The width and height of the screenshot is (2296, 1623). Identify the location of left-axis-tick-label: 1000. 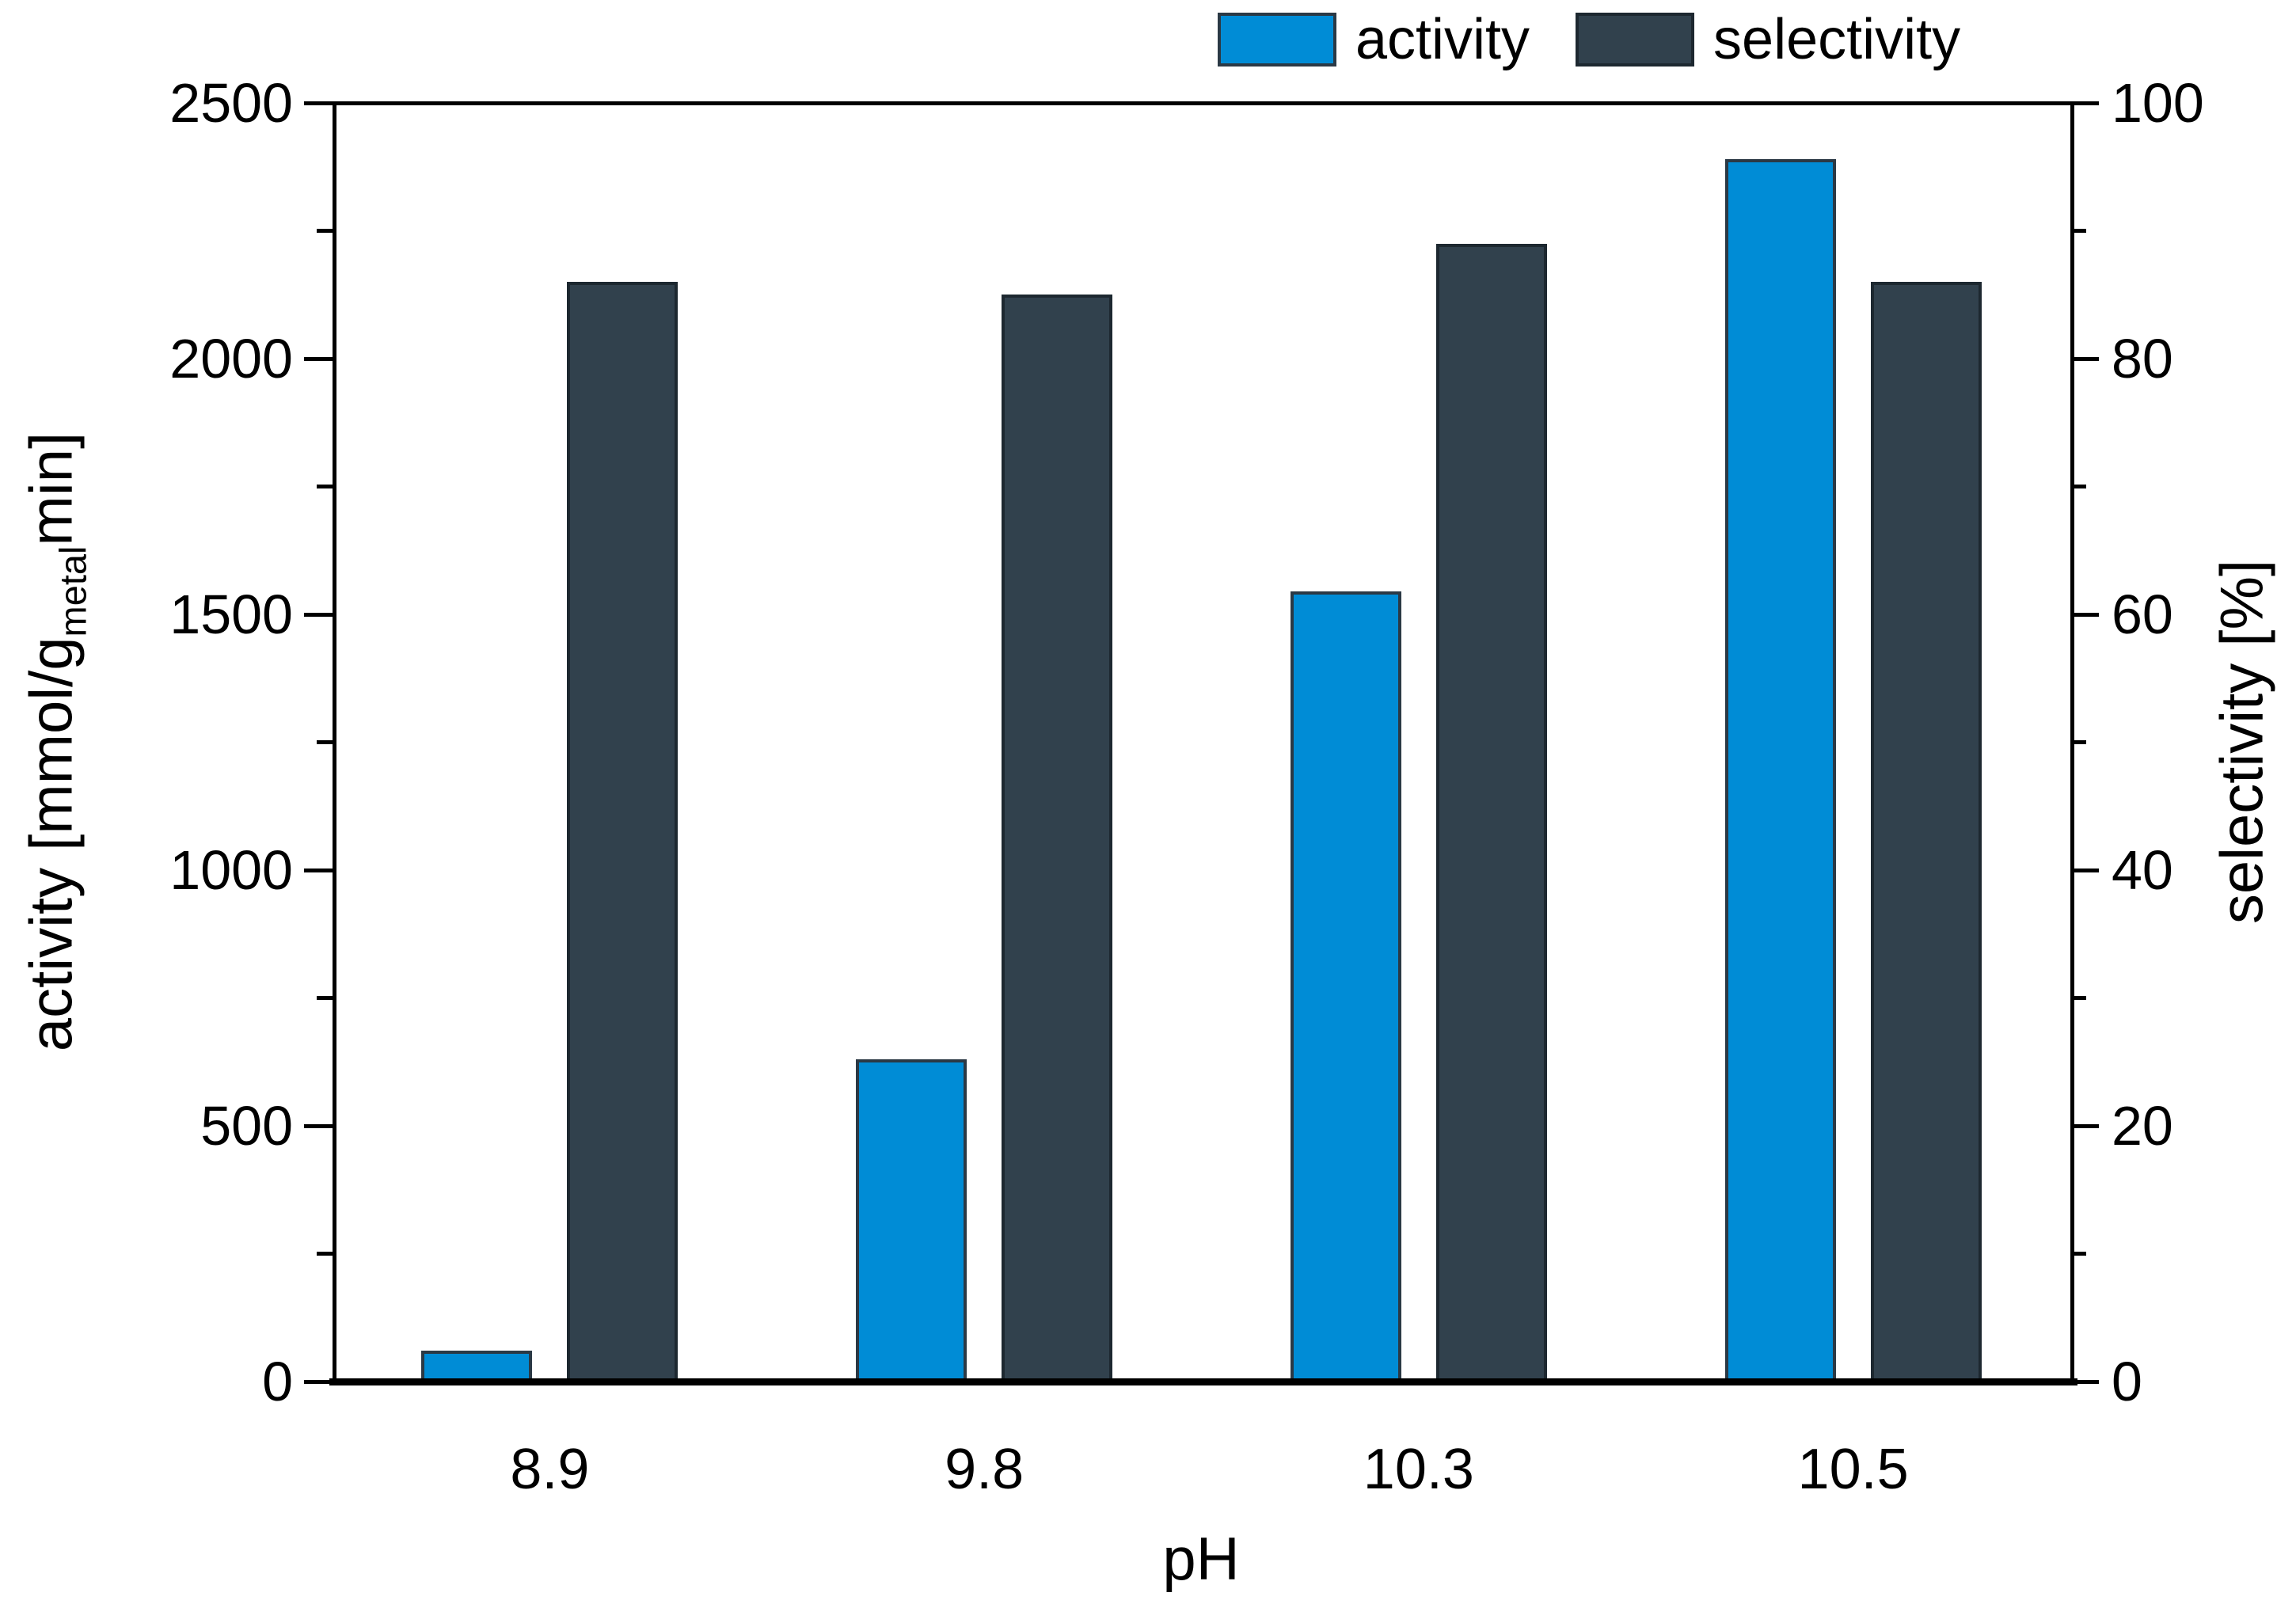
(231, 870).